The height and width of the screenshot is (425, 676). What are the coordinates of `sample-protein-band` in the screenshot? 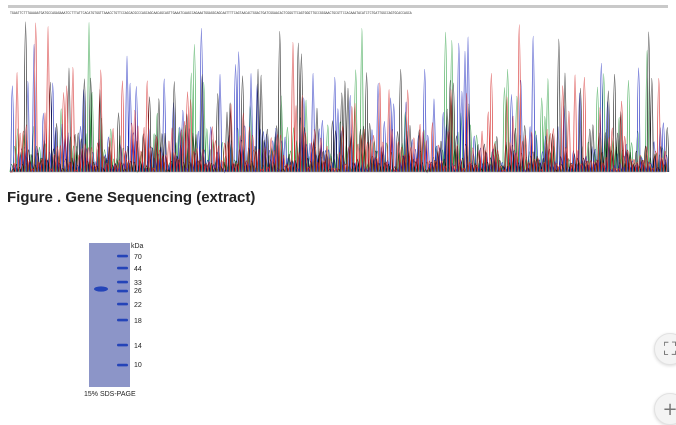 It's located at (101, 289).